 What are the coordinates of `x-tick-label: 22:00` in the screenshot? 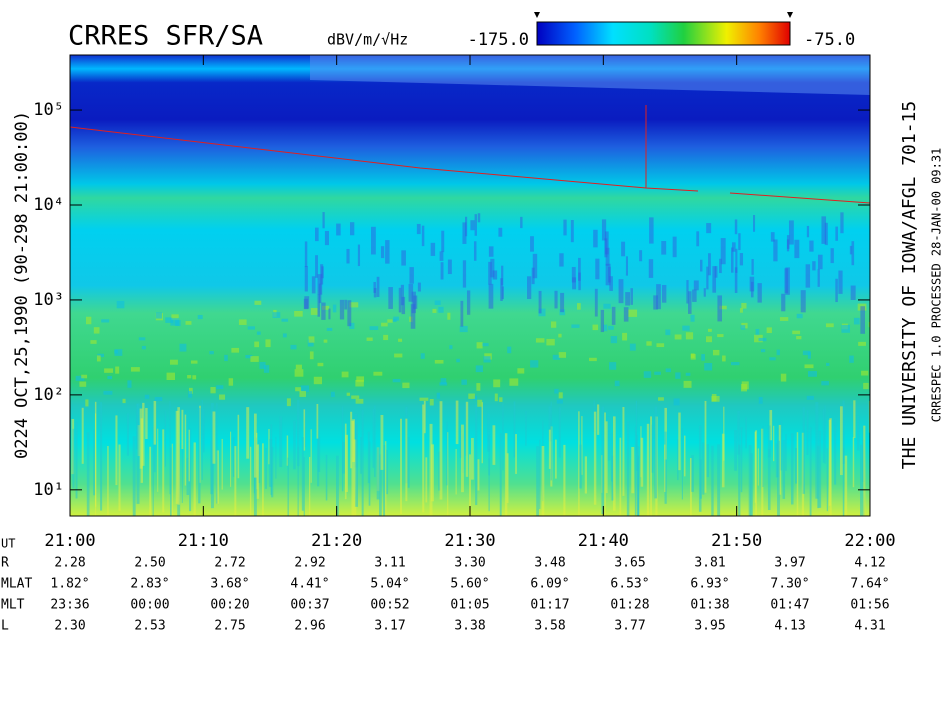 It's located at (869, 541).